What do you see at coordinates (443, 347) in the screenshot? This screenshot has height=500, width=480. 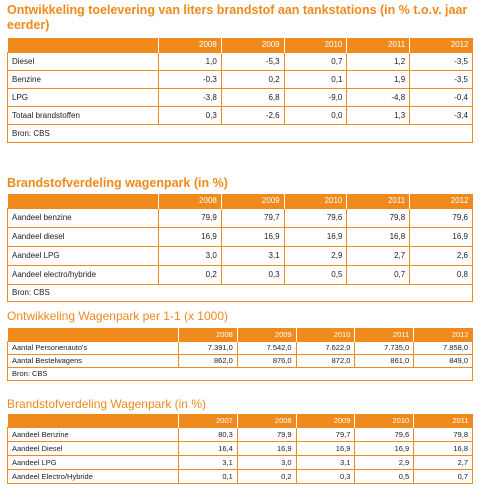 I see `table-cell: 7.858,0` at bounding box center [443, 347].